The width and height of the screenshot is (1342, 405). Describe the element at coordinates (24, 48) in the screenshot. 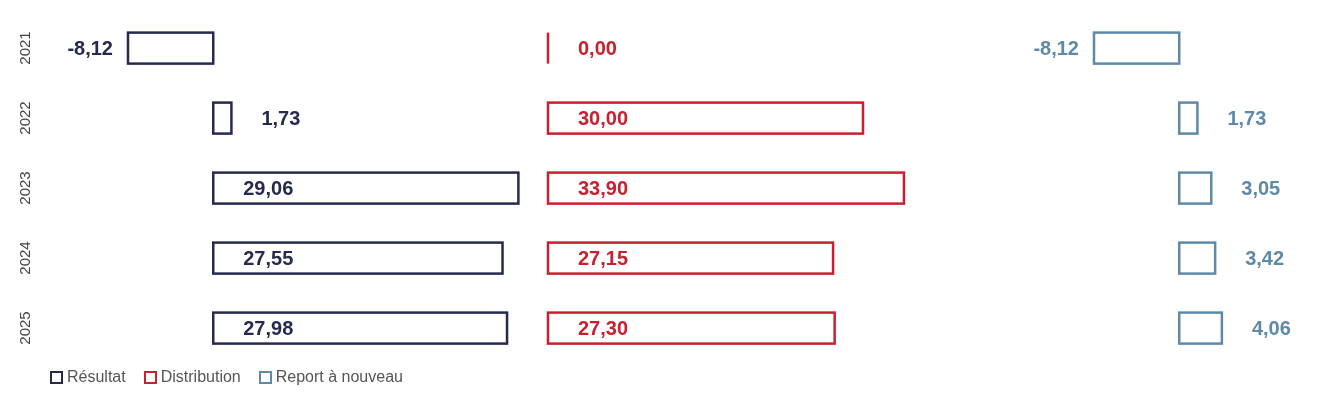

I see `y-tick-label: 2021` at that location.